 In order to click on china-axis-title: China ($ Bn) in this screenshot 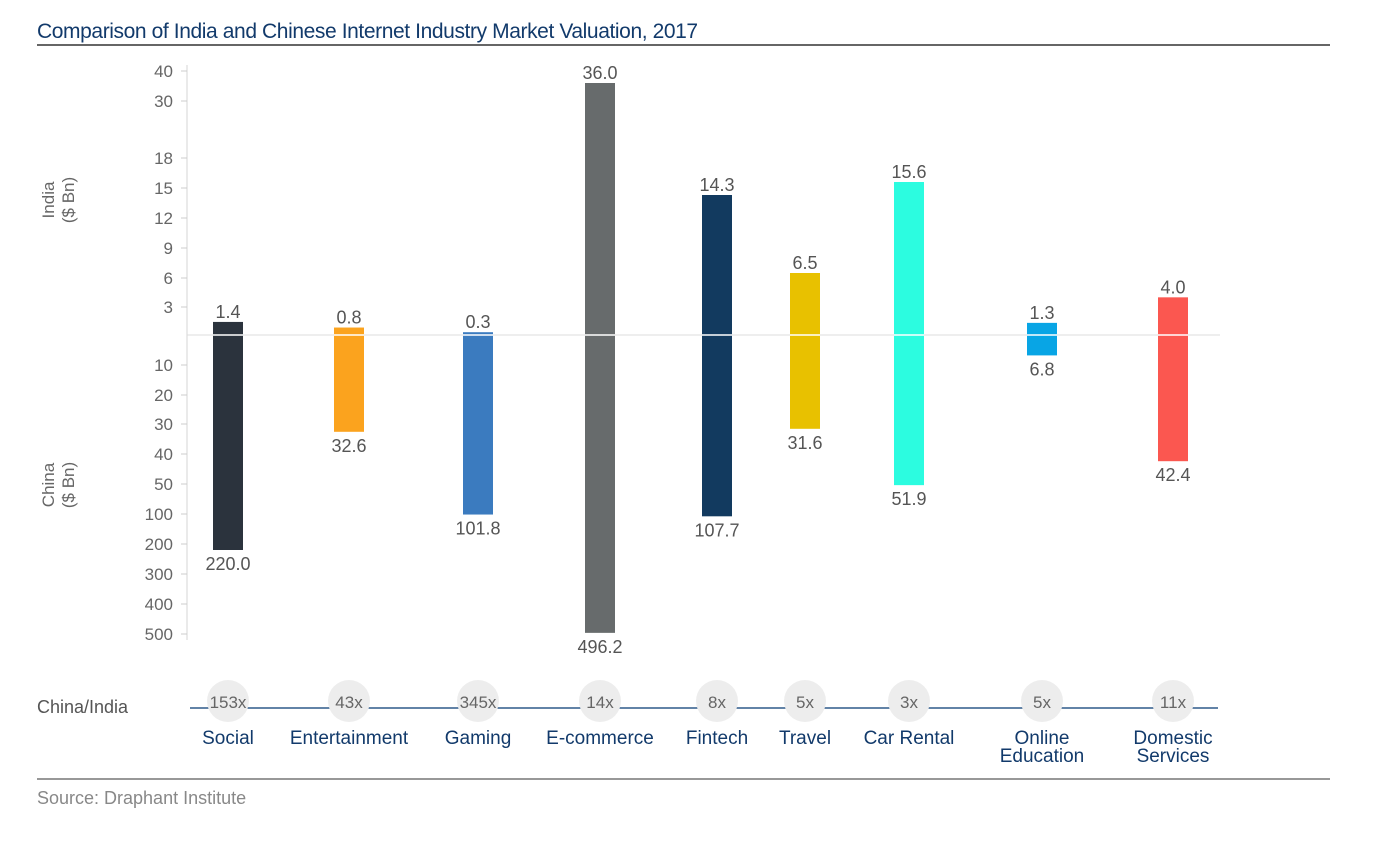, I will do `click(58, 485)`.